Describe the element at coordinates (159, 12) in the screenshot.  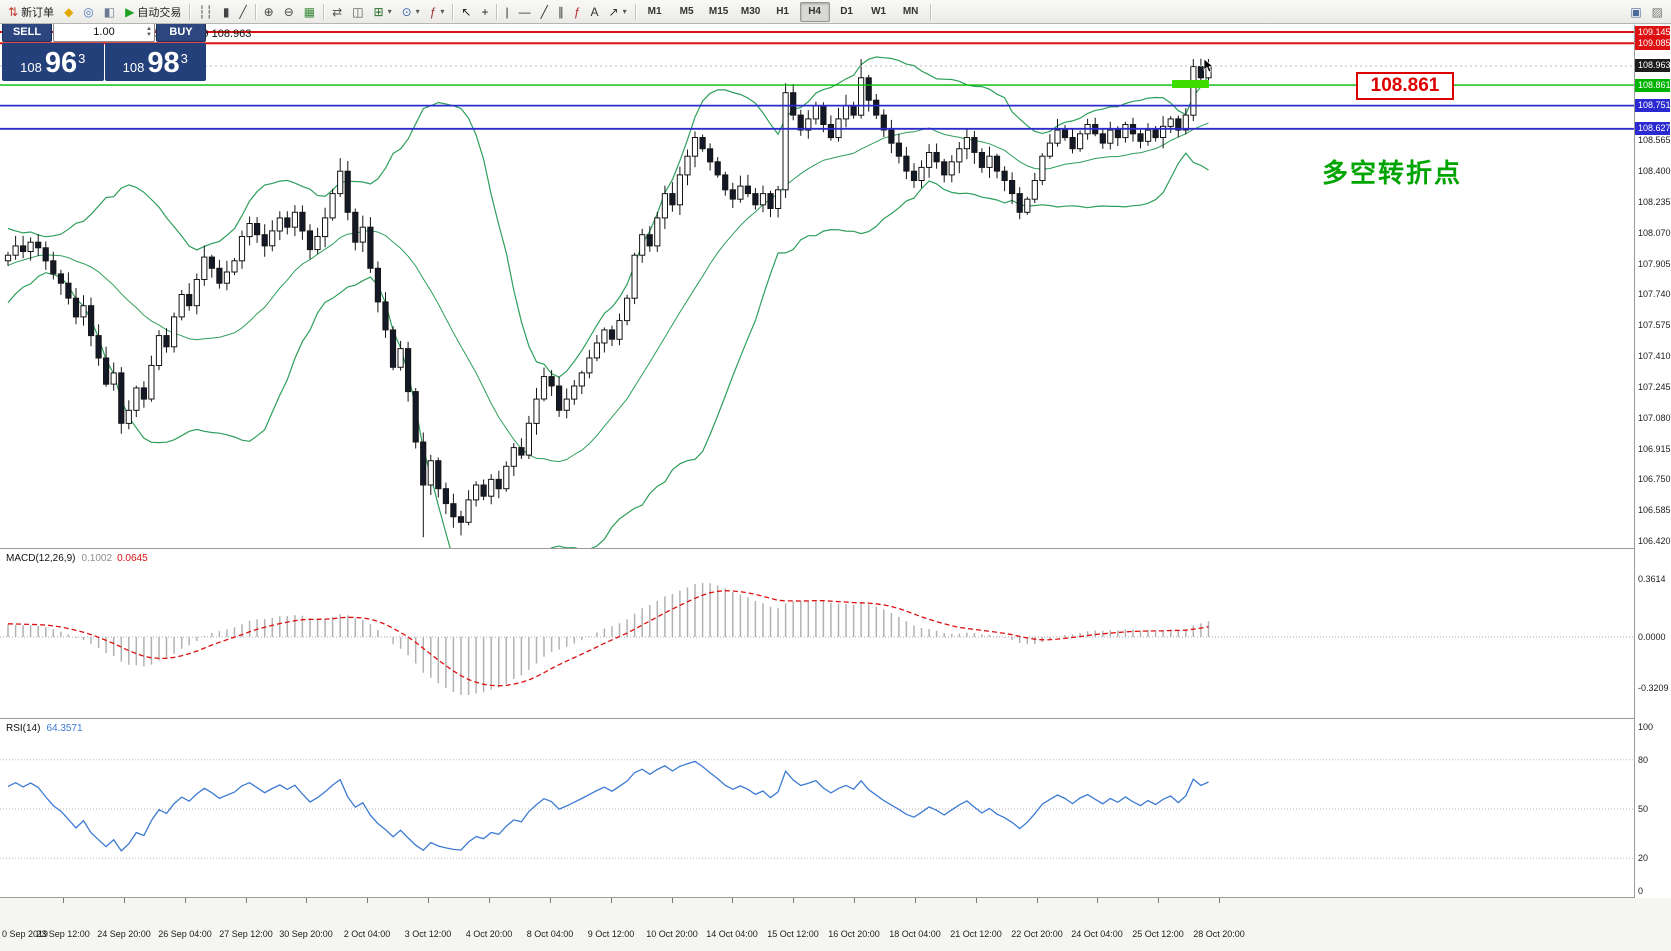
I see `autotrading-button-label: 自动交易` at that location.